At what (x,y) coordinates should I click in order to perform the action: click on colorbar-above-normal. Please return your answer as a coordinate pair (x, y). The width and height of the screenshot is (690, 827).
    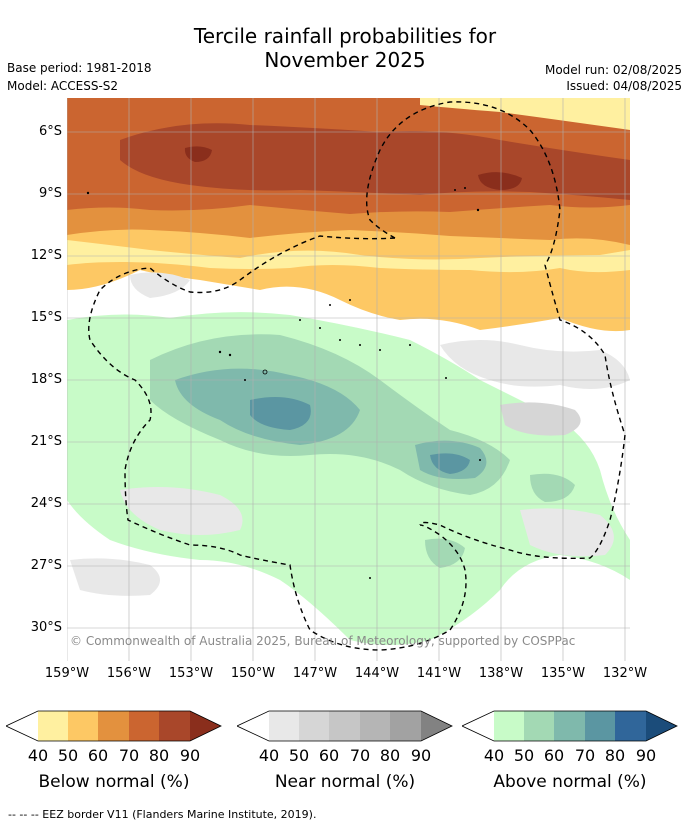
    Looking at the image, I should click on (570, 726).